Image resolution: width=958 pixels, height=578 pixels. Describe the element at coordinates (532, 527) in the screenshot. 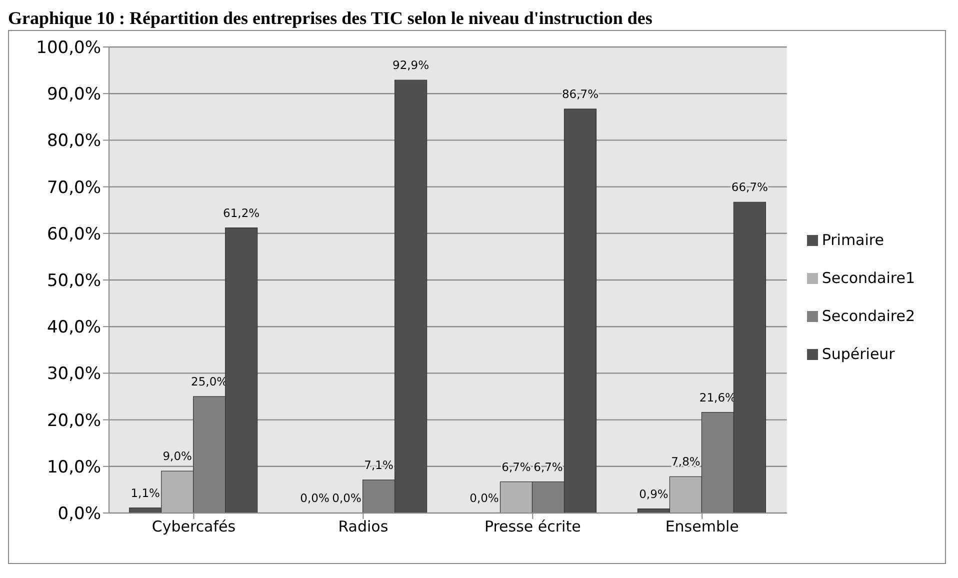

I see `x-tick-label: Presse écrite` at that location.